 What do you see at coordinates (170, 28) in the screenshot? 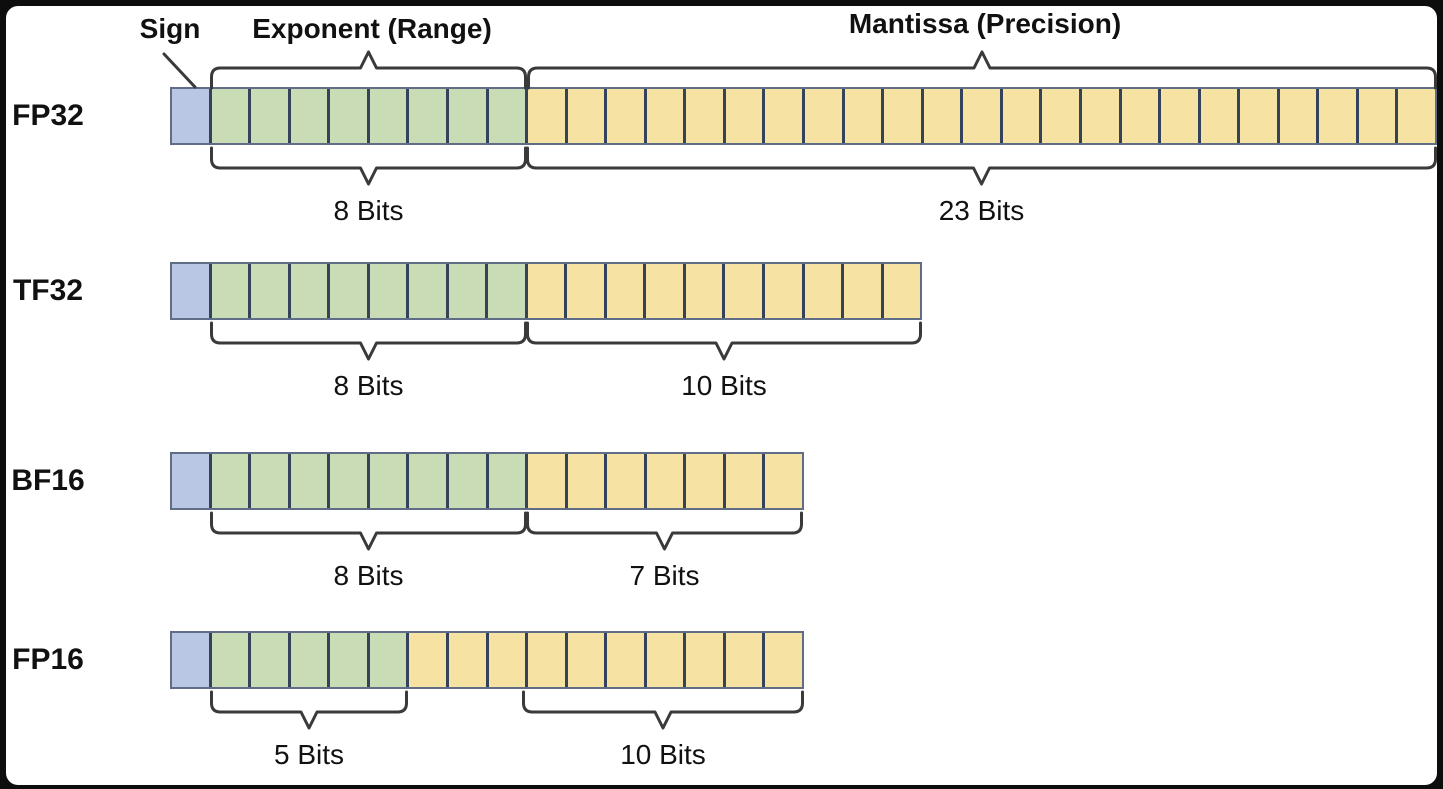
I see `sign-label: Sign` at bounding box center [170, 28].